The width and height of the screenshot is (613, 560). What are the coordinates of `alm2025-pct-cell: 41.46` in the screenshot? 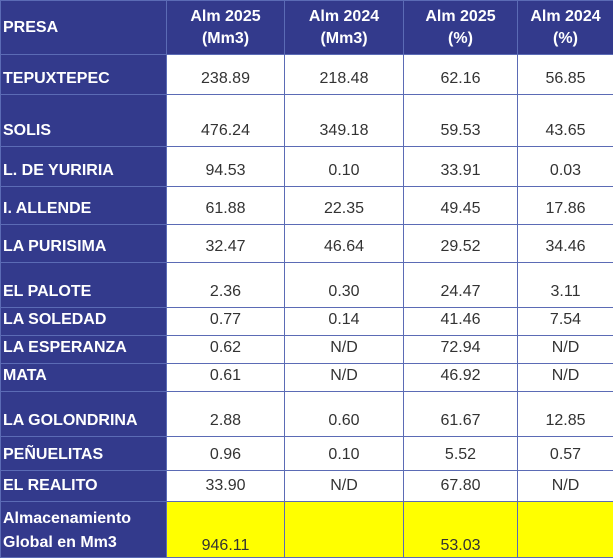 It's located at (460, 321).